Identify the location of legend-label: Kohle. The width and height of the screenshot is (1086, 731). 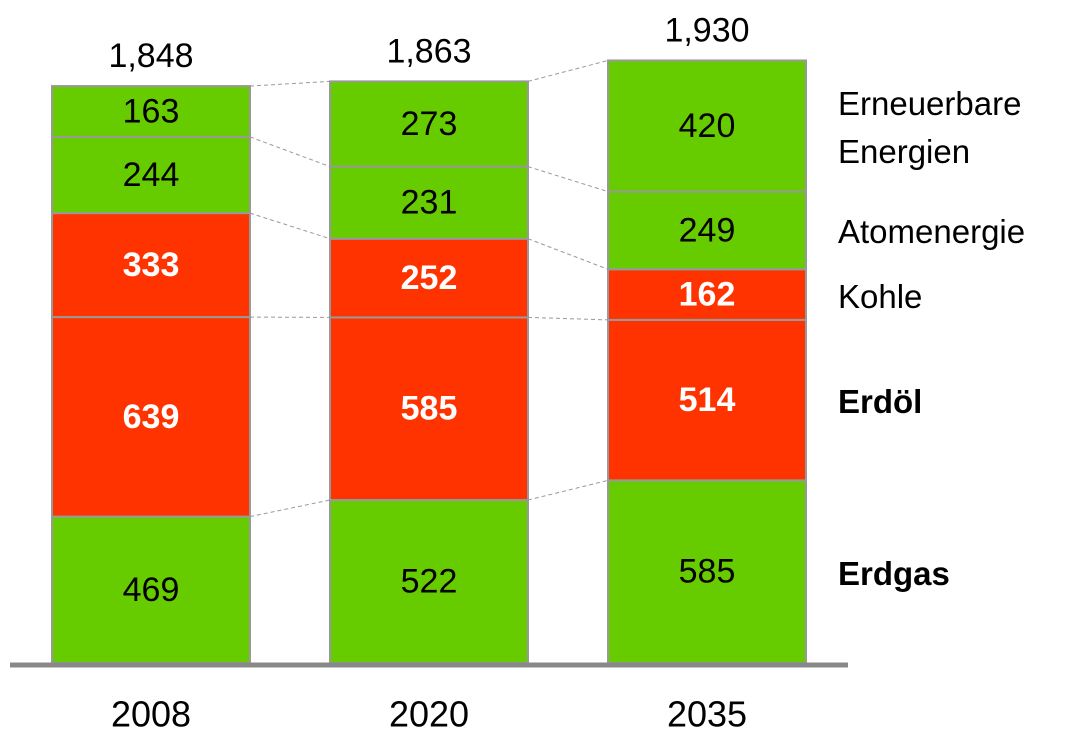
(880, 296).